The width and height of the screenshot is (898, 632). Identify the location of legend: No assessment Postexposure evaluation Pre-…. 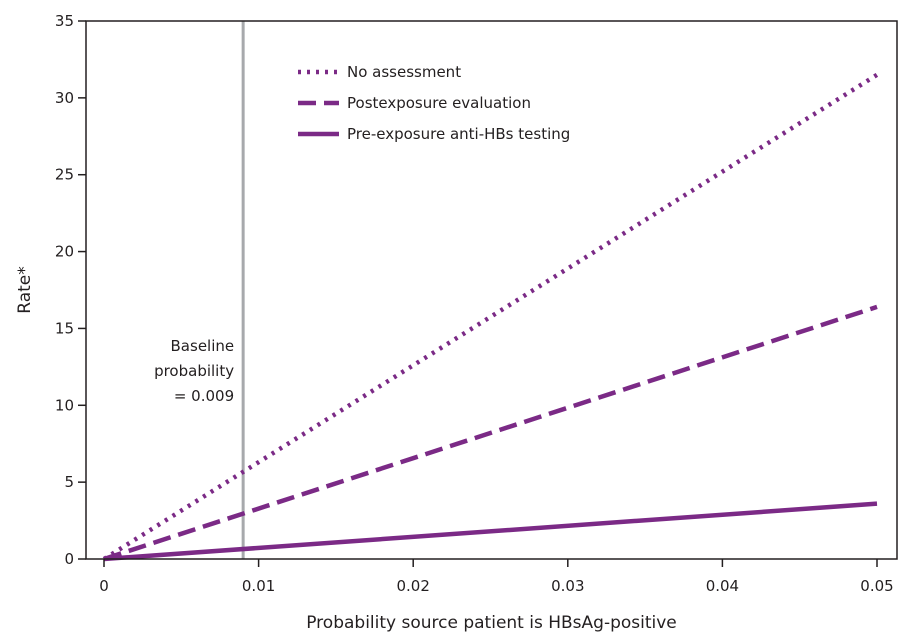
(434, 103).